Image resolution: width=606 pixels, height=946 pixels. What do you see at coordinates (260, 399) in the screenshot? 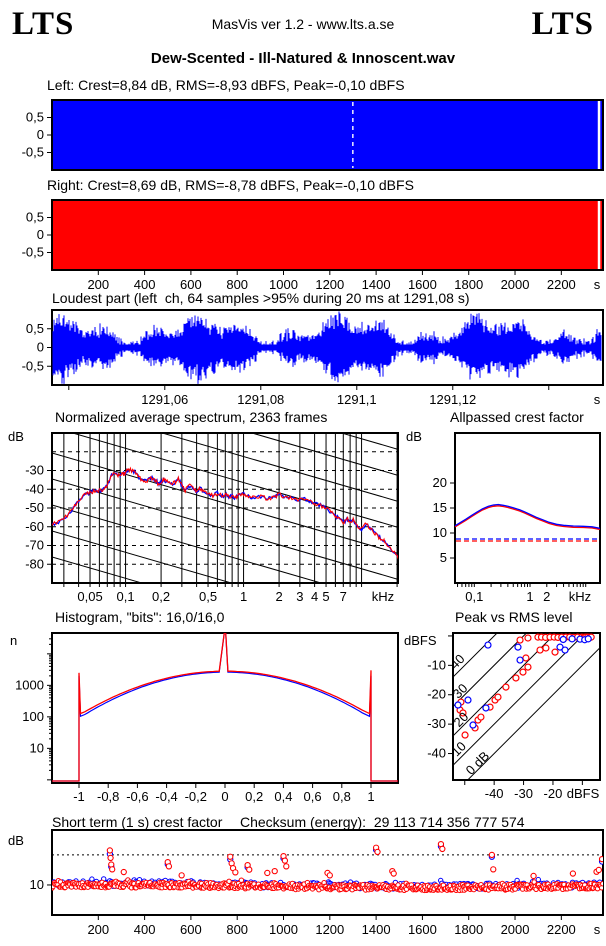
I see `svg-text: 1291,08` at bounding box center [260, 399].